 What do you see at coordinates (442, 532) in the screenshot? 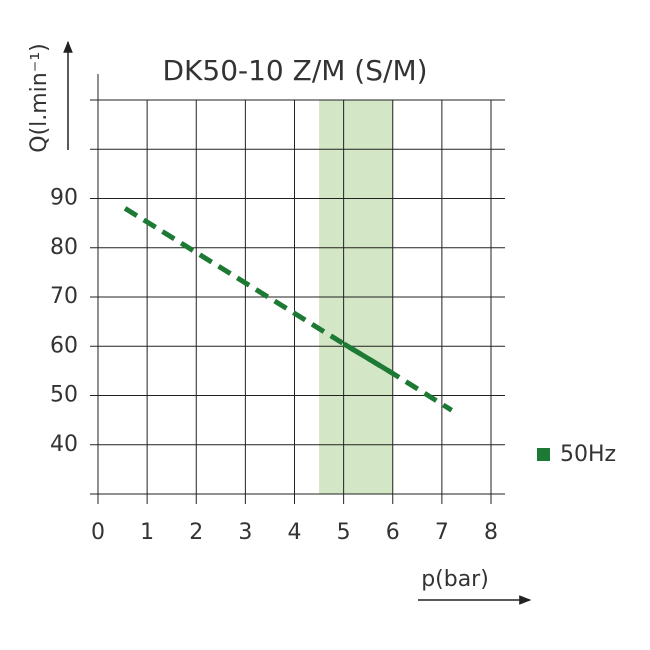
I see `x-tick-label: 7` at bounding box center [442, 532].